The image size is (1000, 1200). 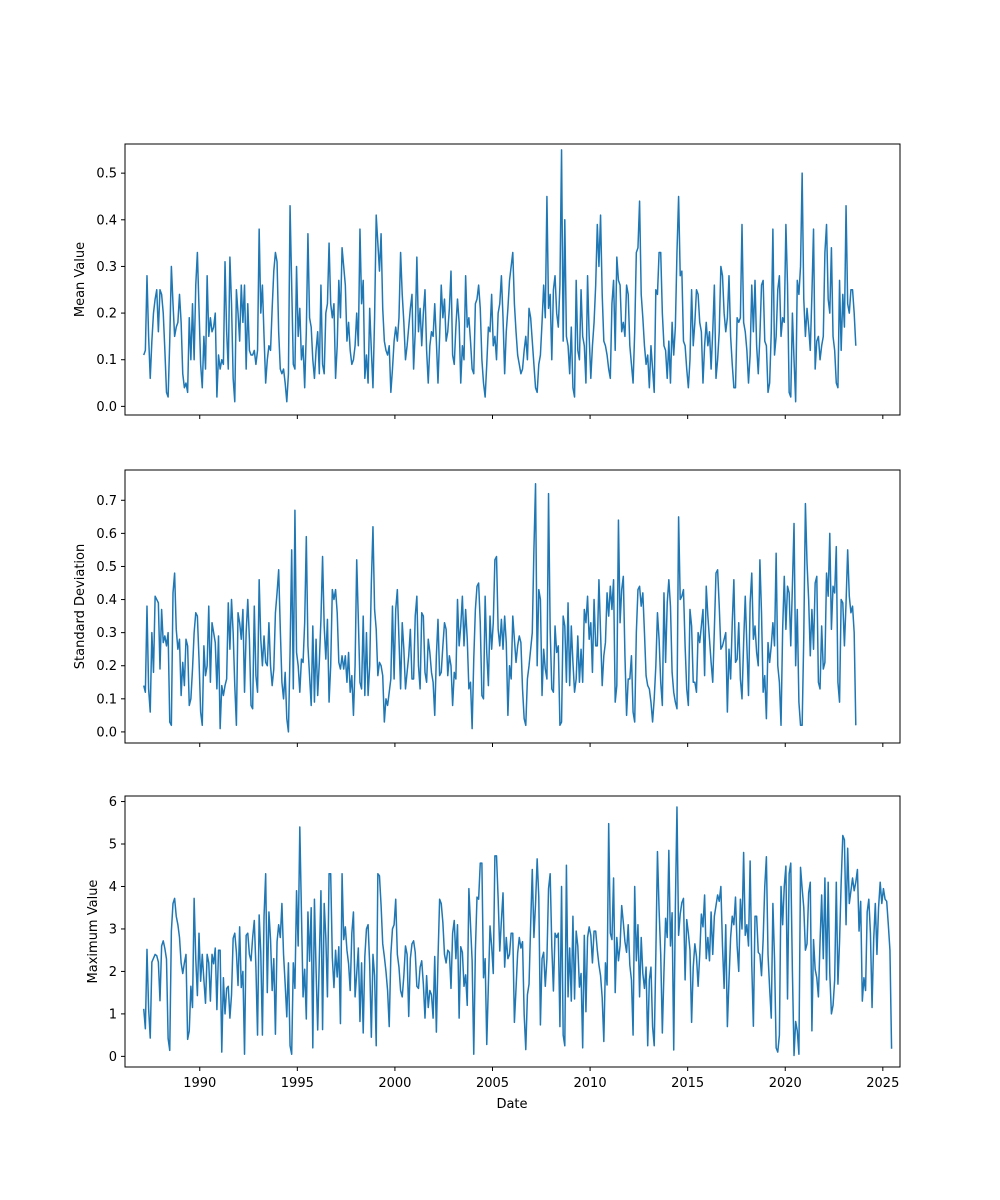 I want to click on y-tick-label: 5, so click(x=113, y=845).